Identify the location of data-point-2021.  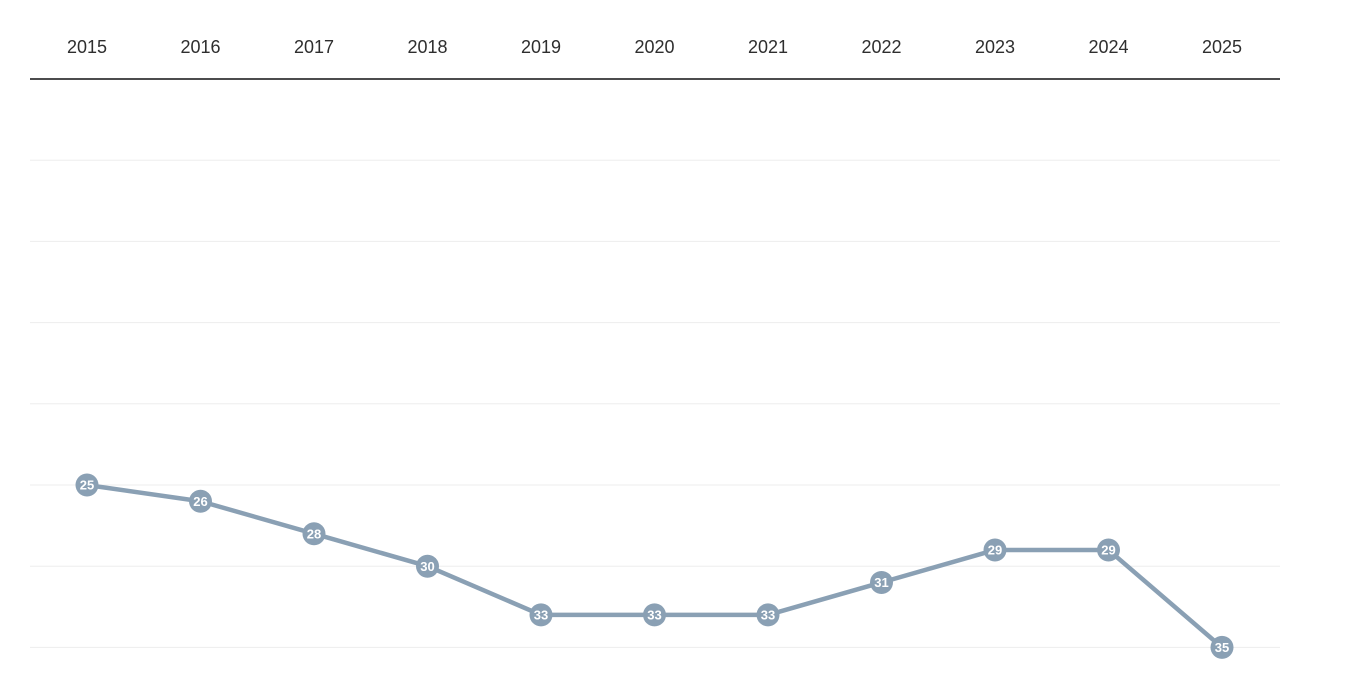
(768, 615).